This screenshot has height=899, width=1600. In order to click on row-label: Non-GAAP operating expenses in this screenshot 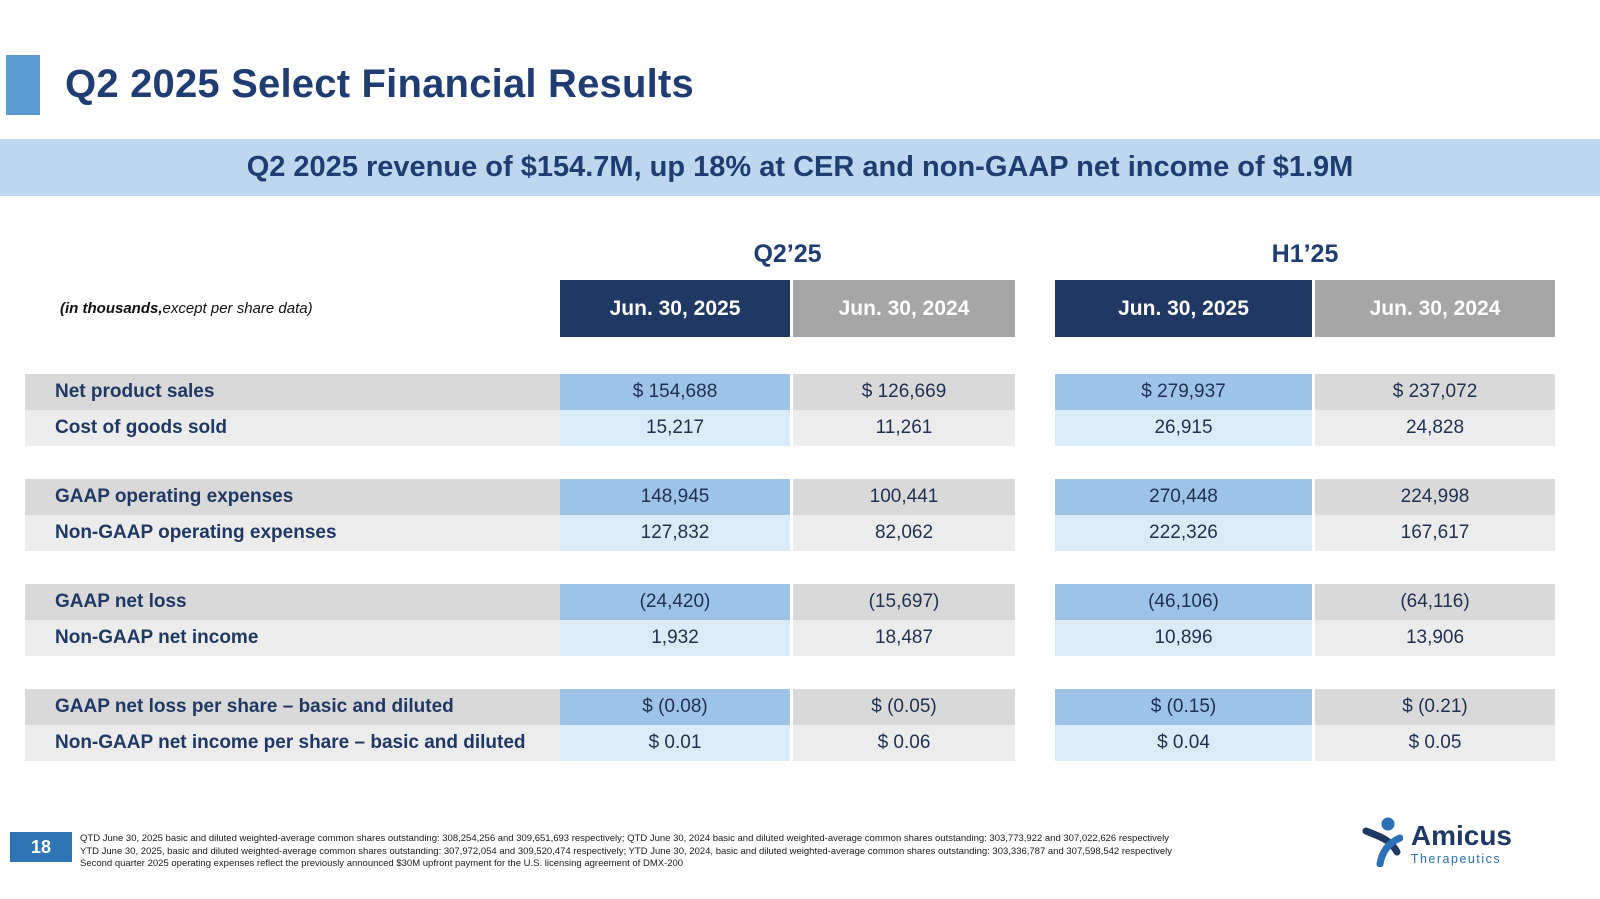, I will do `click(292, 533)`.